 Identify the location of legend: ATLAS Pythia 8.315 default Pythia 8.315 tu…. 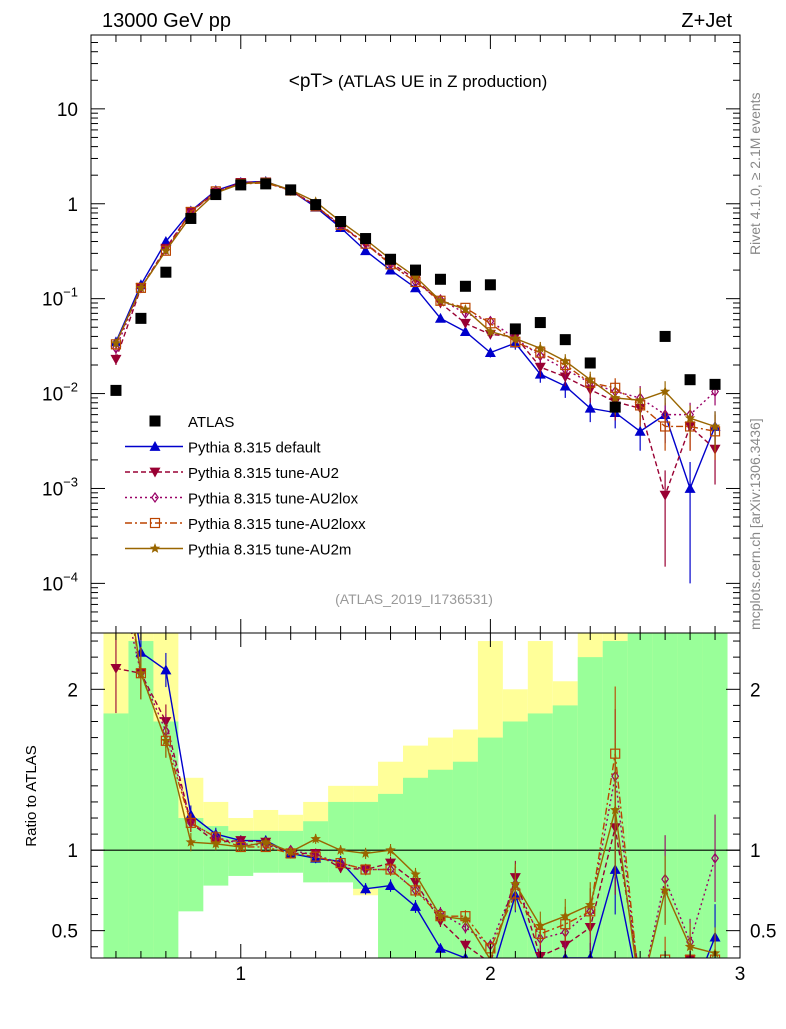
(245, 486).